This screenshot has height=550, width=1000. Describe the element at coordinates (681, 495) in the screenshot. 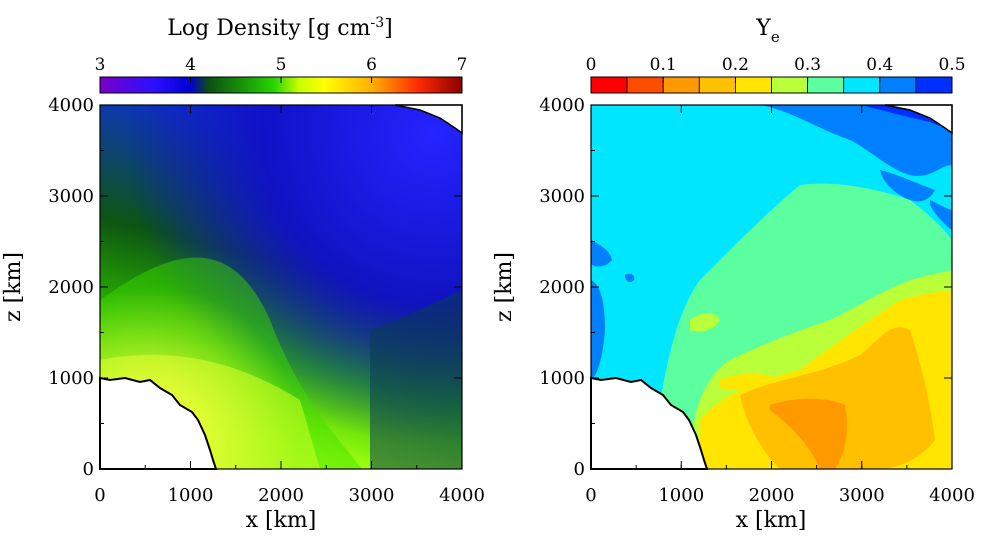

I see `ye-xtick-label: 1000` at that location.